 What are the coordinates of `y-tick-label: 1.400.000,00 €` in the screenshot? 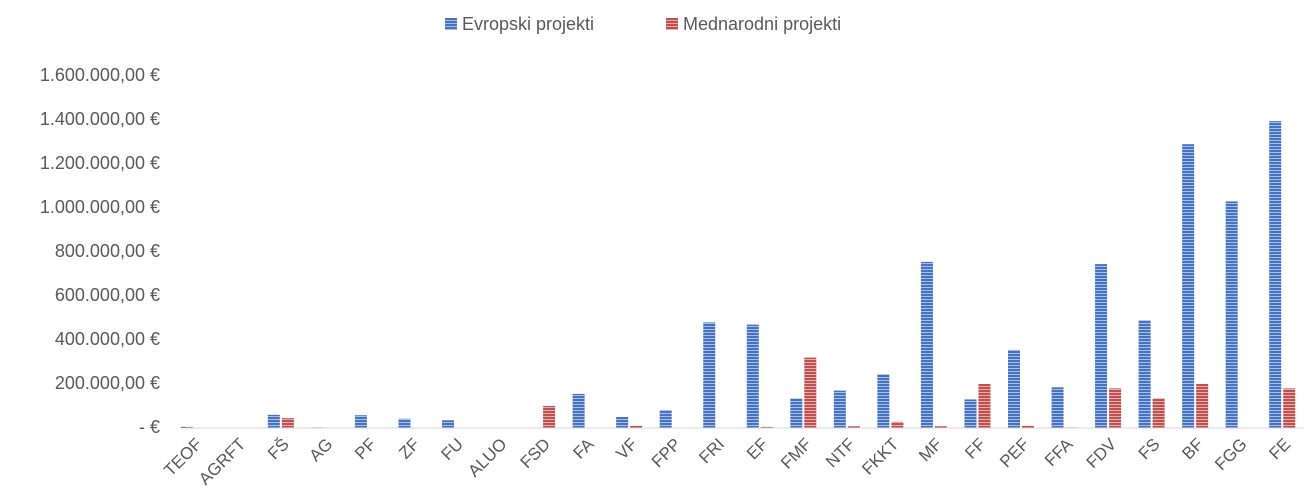 It's located at (100, 119).